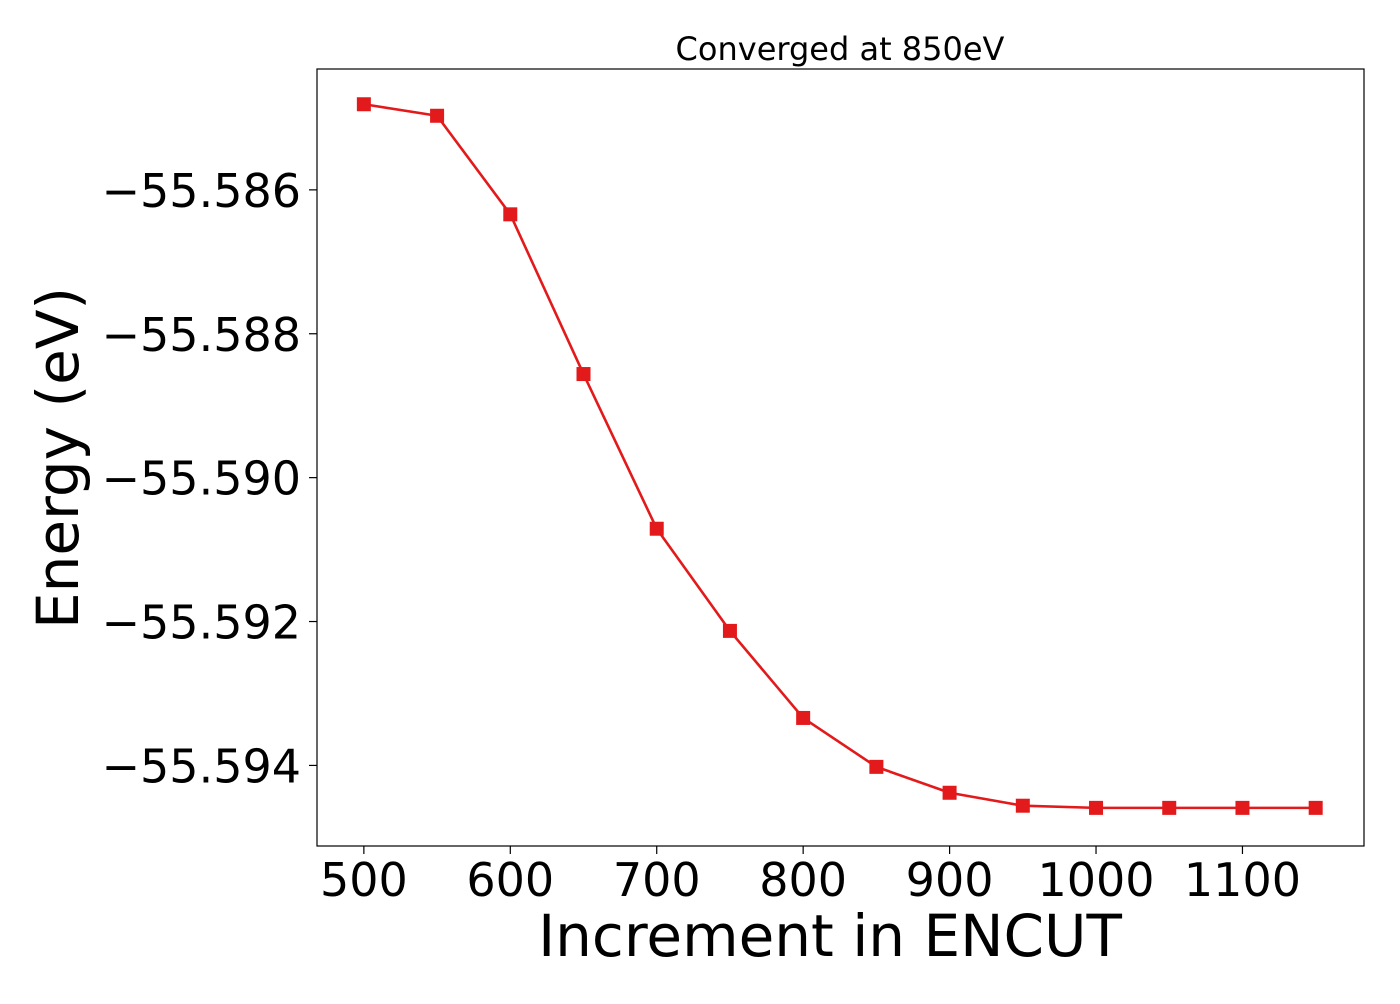 The height and width of the screenshot is (1004, 1400). Describe the element at coordinates (1095, 880) in the screenshot. I see `x-tick-label: 1000` at that location.